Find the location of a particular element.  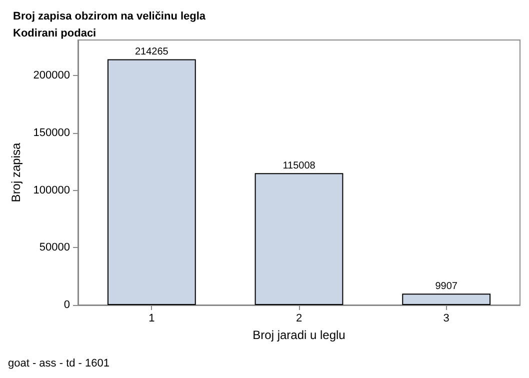

x-tick-label: 3 is located at coordinates (446, 318).